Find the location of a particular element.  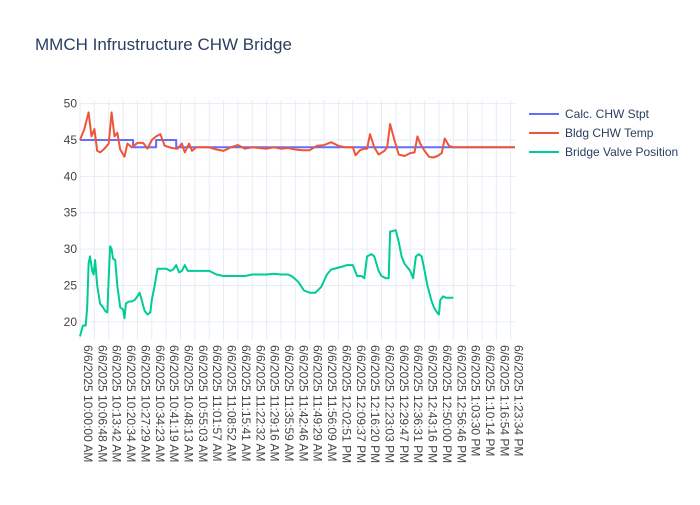

x-tick-label: 6/6/2025 10:48:13 AM is located at coordinates (188, 403).